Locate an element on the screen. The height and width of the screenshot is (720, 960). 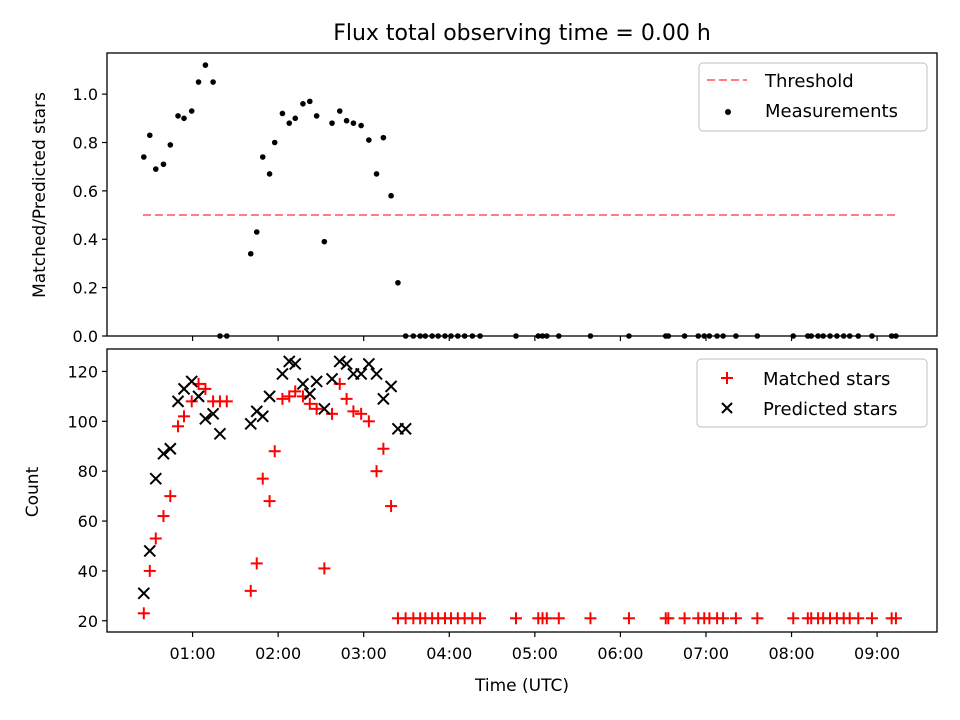
bottom-y-axis: 20 40 60 80 100 120 is located at coordinates (87, 496).